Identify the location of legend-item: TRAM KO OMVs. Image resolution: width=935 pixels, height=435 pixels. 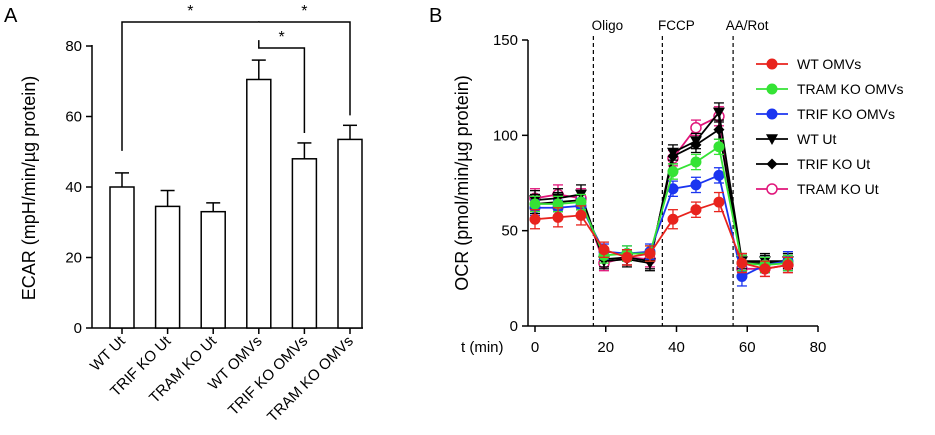
(830, 89).